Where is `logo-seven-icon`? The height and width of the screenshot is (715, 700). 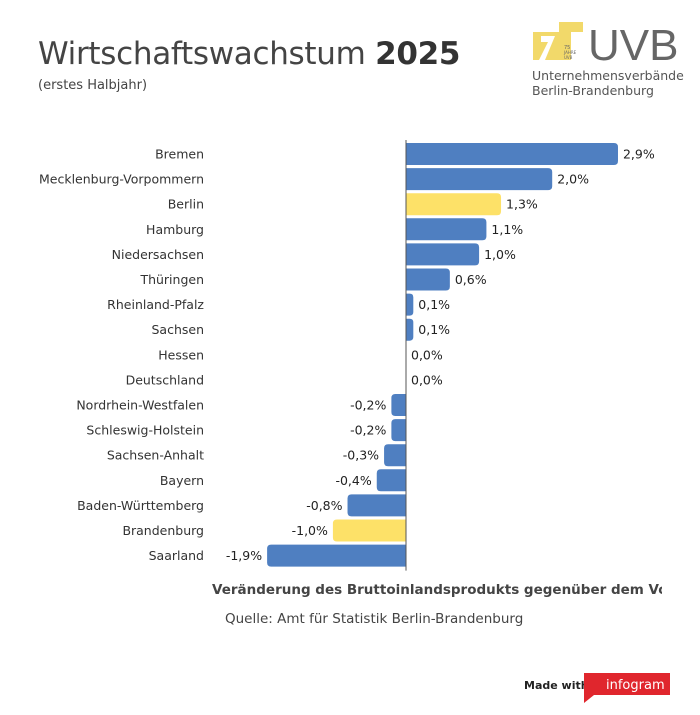 logo-seven-icon is located at coordinates (547, 48).